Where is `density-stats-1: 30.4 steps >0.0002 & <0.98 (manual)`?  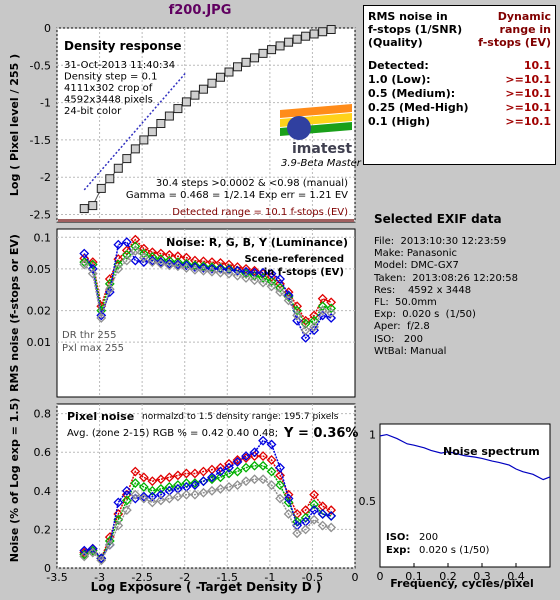 density-stats-1: 30.4 steps >0.0002 & <0.98 (manual) is located at coordinates (252, 183).